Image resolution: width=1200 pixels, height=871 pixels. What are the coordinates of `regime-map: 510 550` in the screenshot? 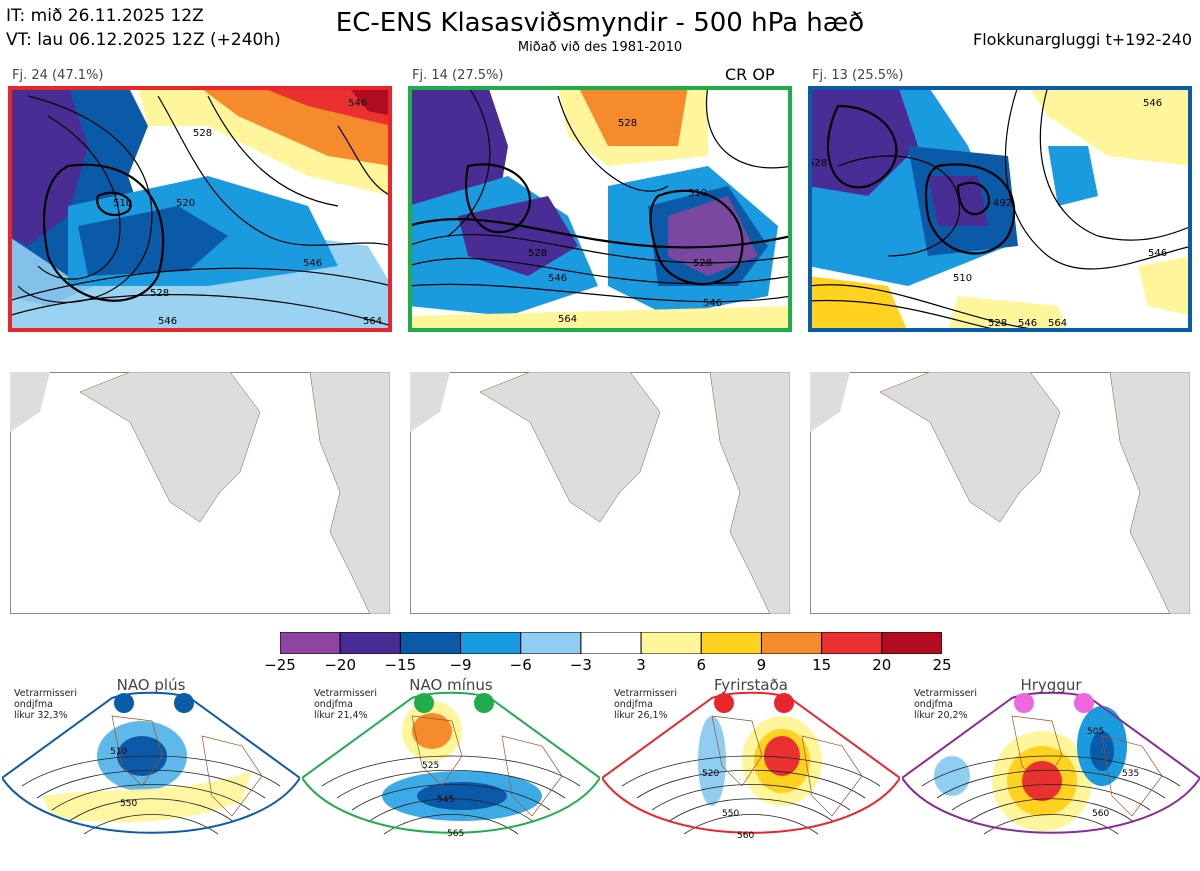 It's located at (151, 763).